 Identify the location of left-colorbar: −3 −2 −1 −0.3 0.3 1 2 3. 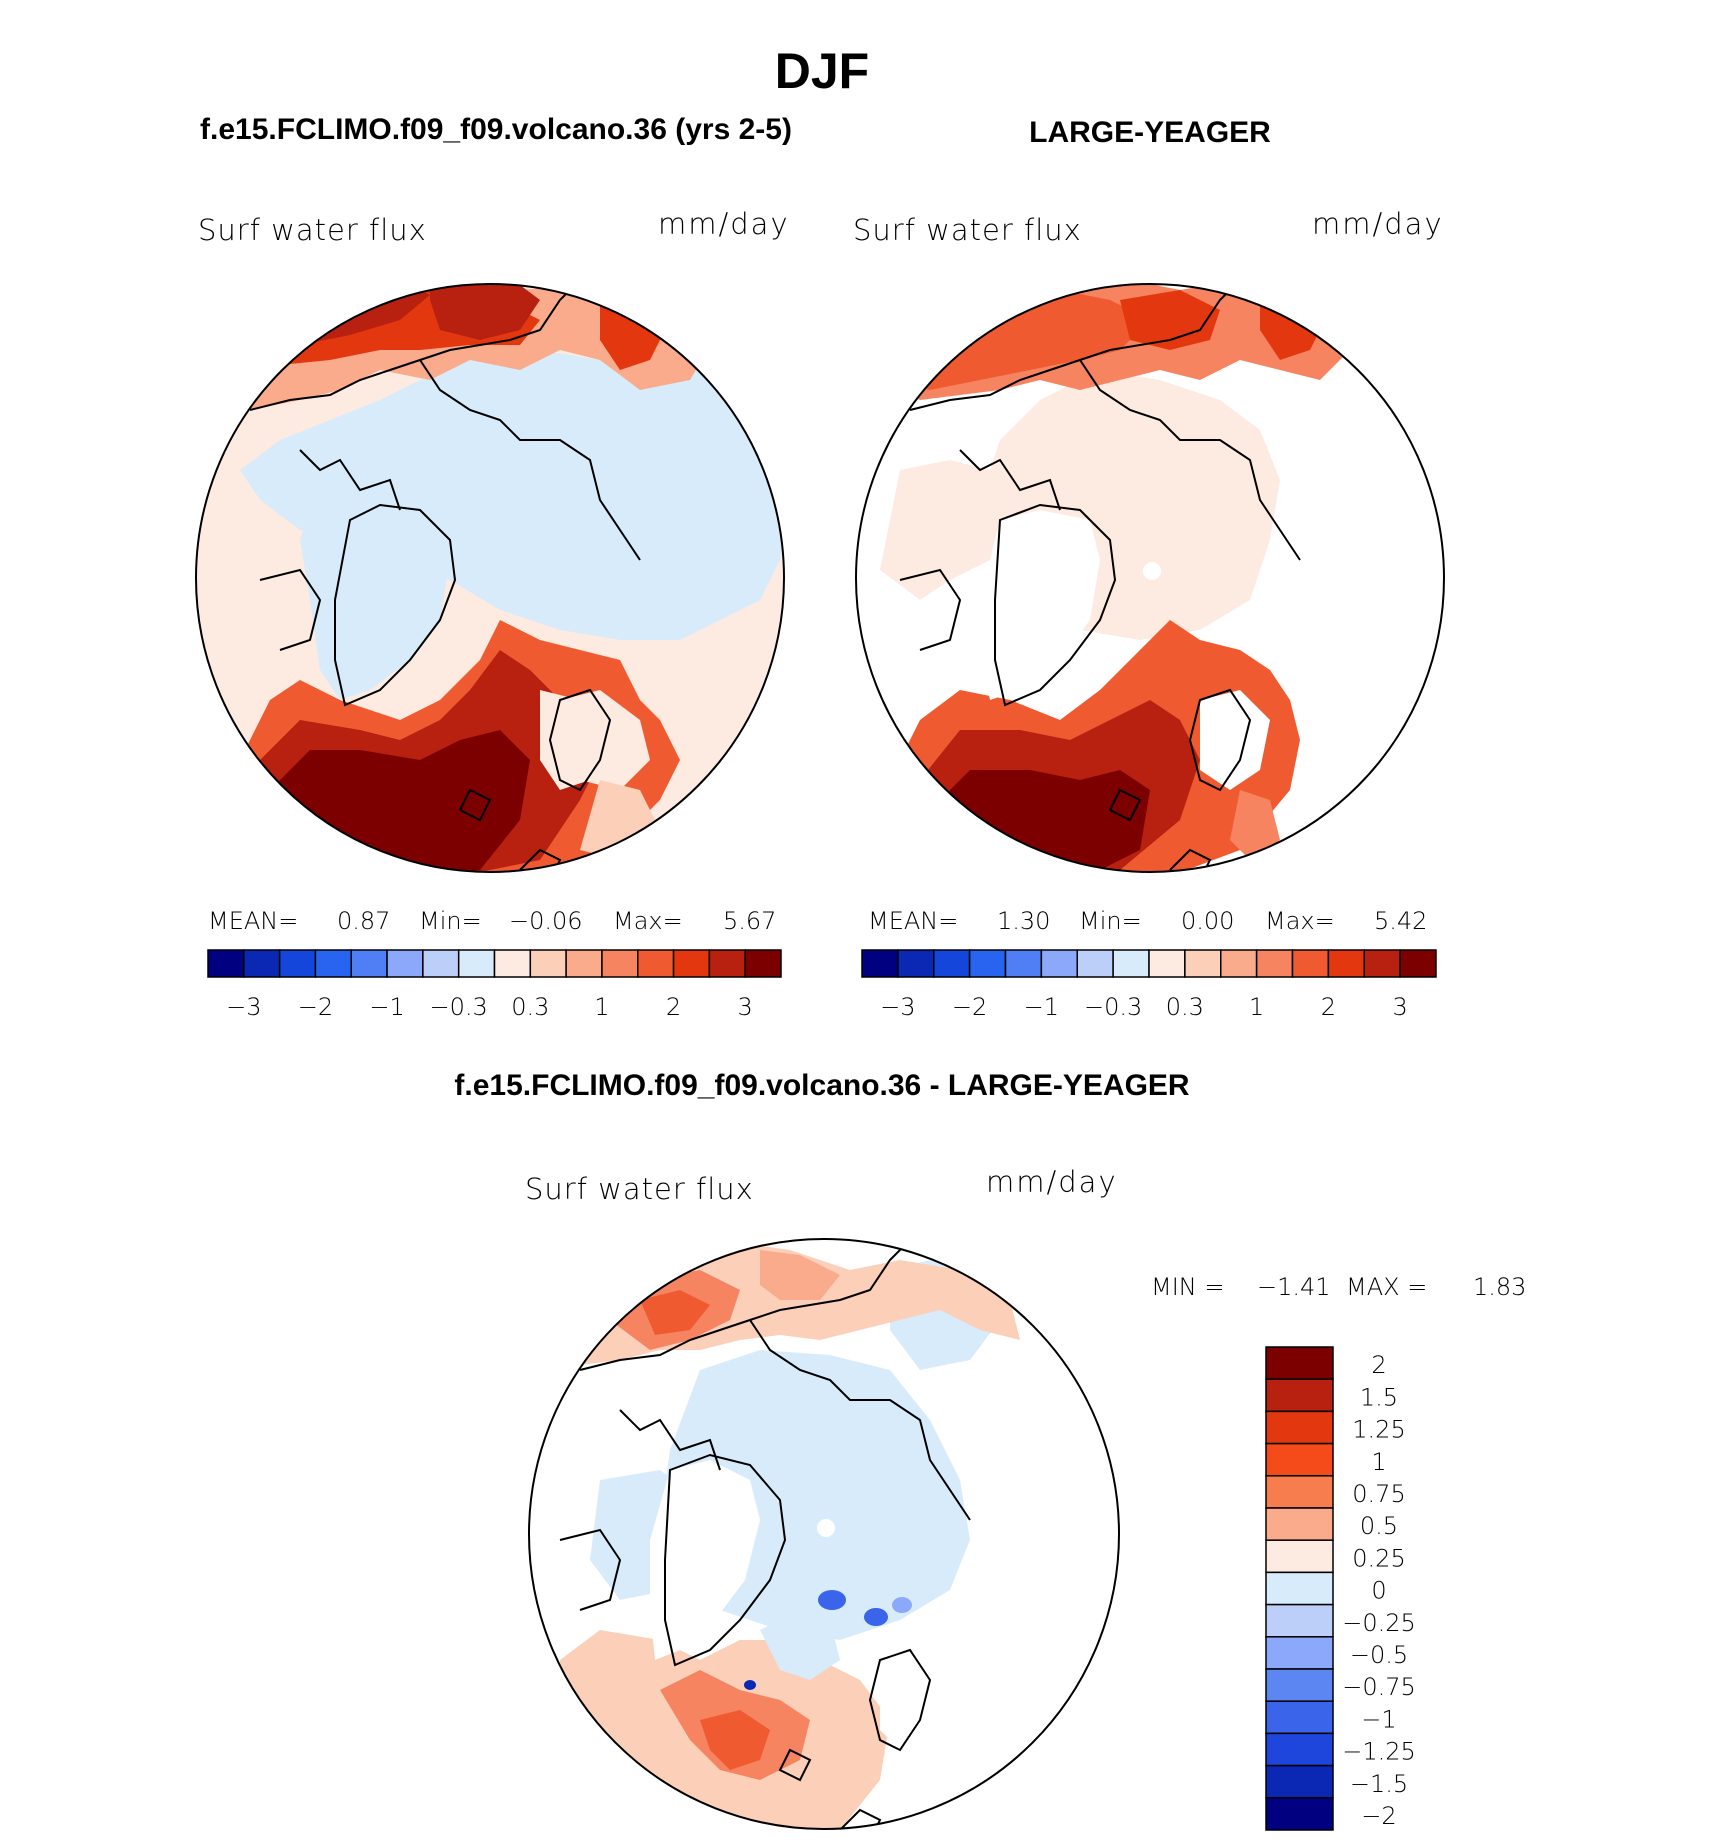
(494, 985).